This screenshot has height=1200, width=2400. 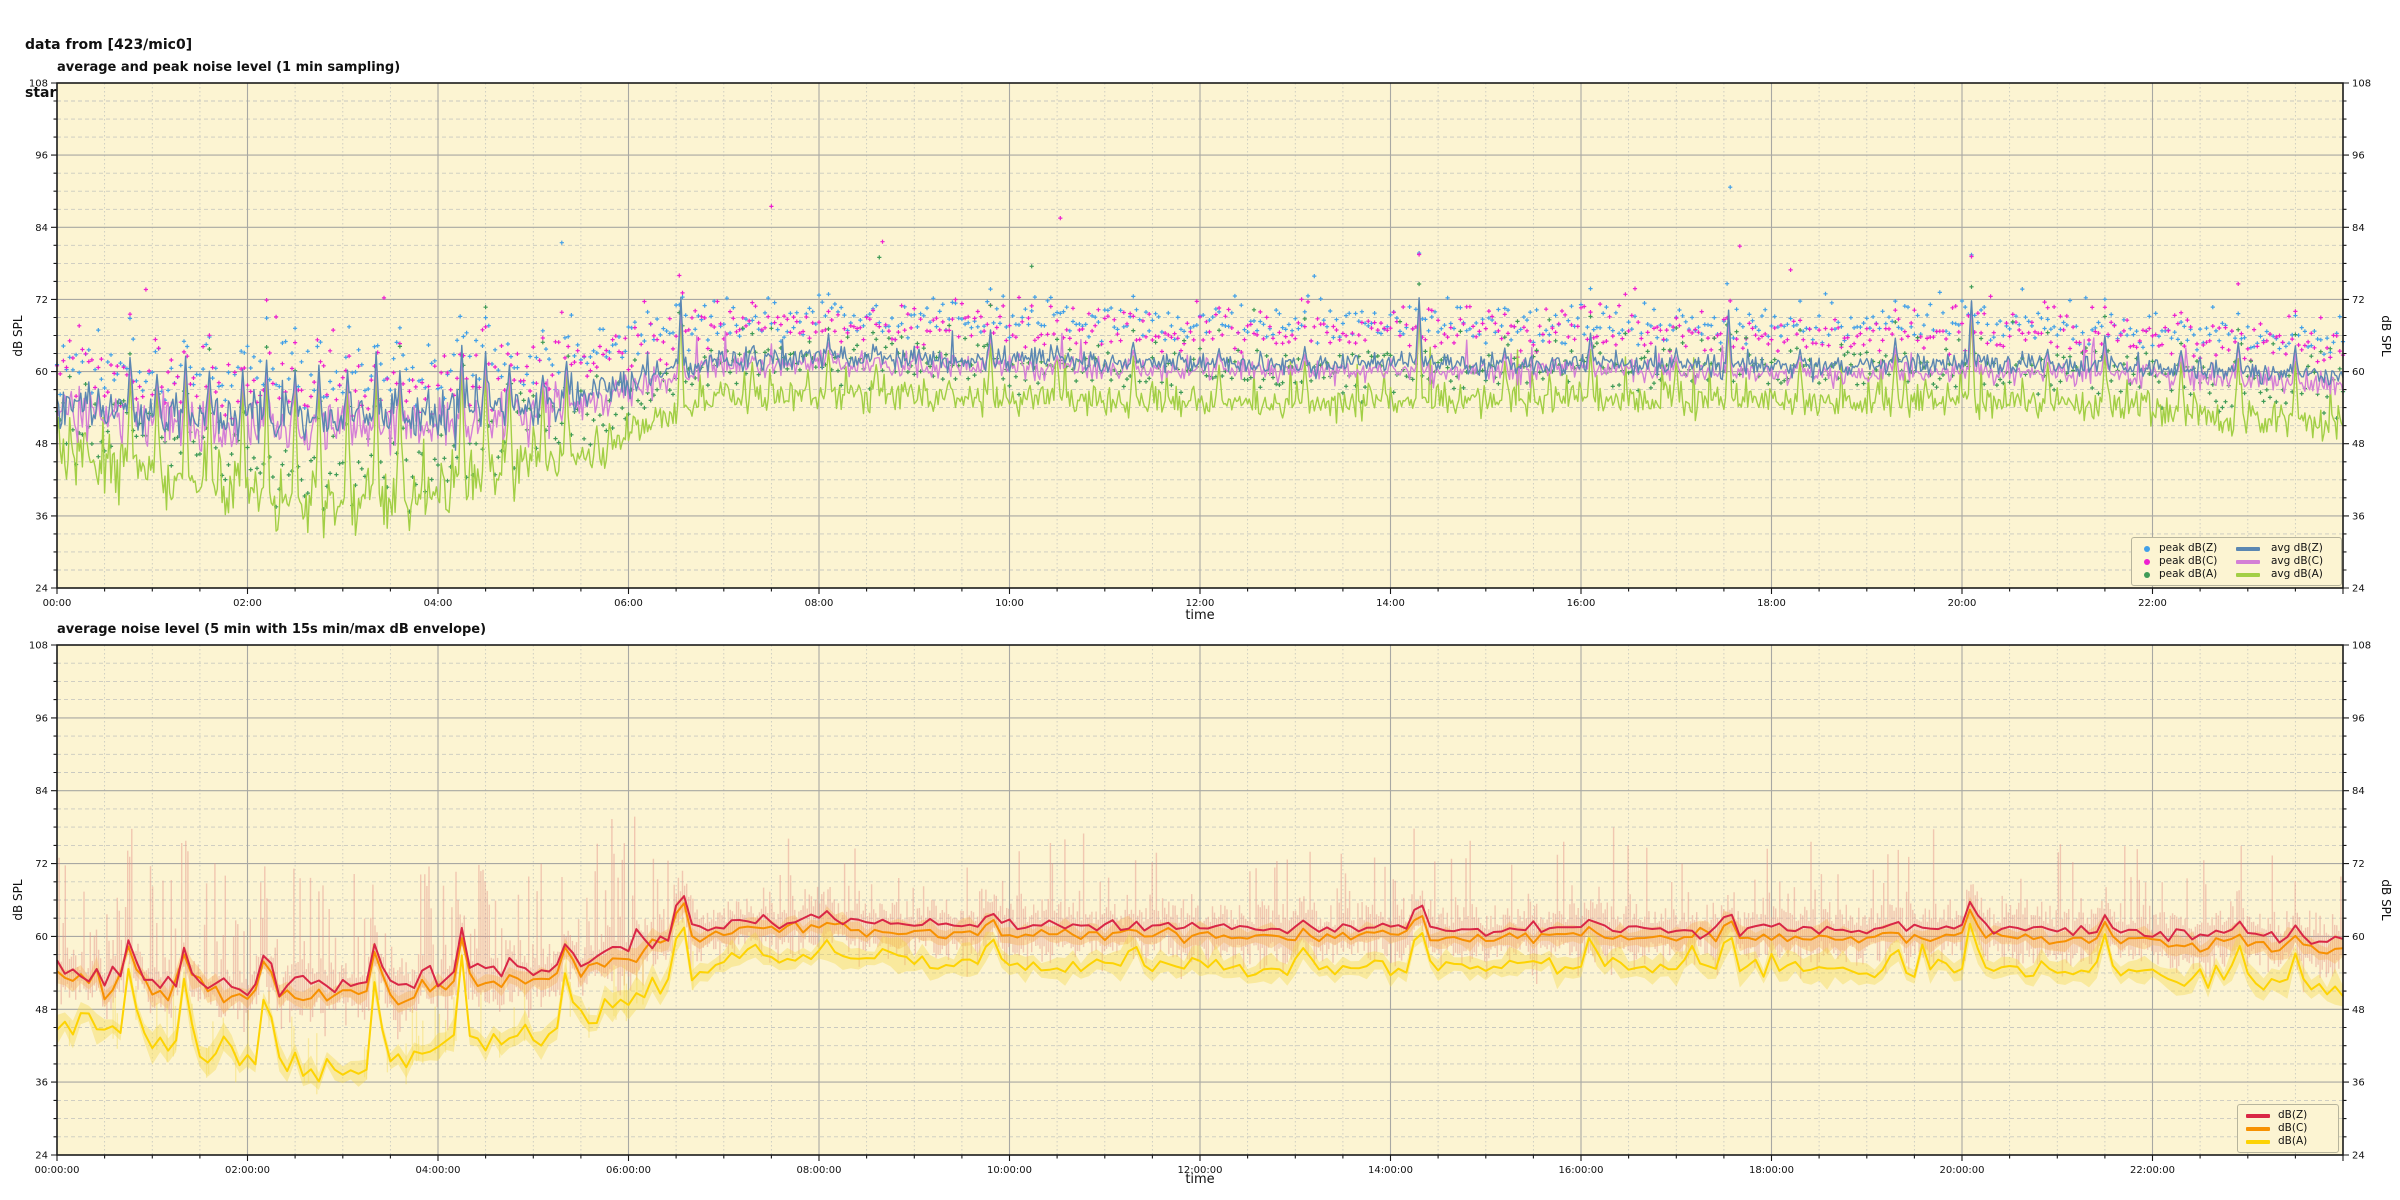 I want to click on xtick-label: 18:00, so click(x=1771, y=603).